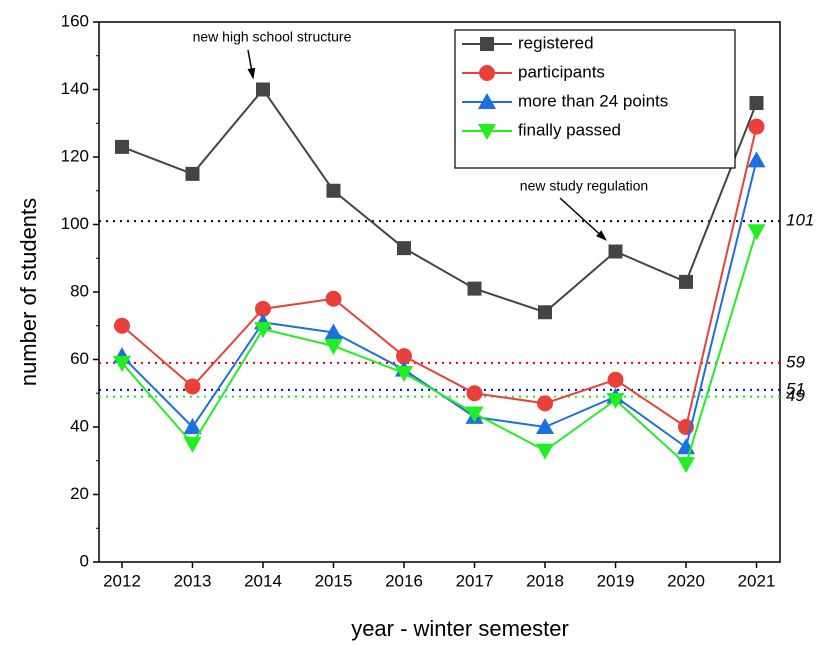 The width and height of the screenshot is (821, 648). What do you see at coordinates (460, 628) in the screenshot?
I see `x-axis-label: year - winter semester` at bounding box center [460, 628].